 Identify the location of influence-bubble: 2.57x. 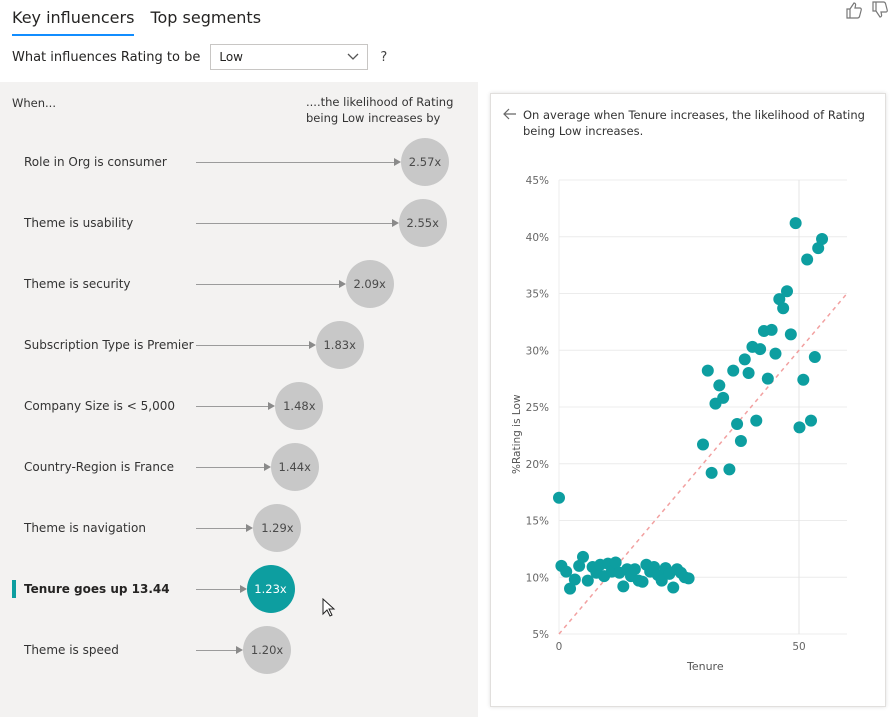
(425, 162).